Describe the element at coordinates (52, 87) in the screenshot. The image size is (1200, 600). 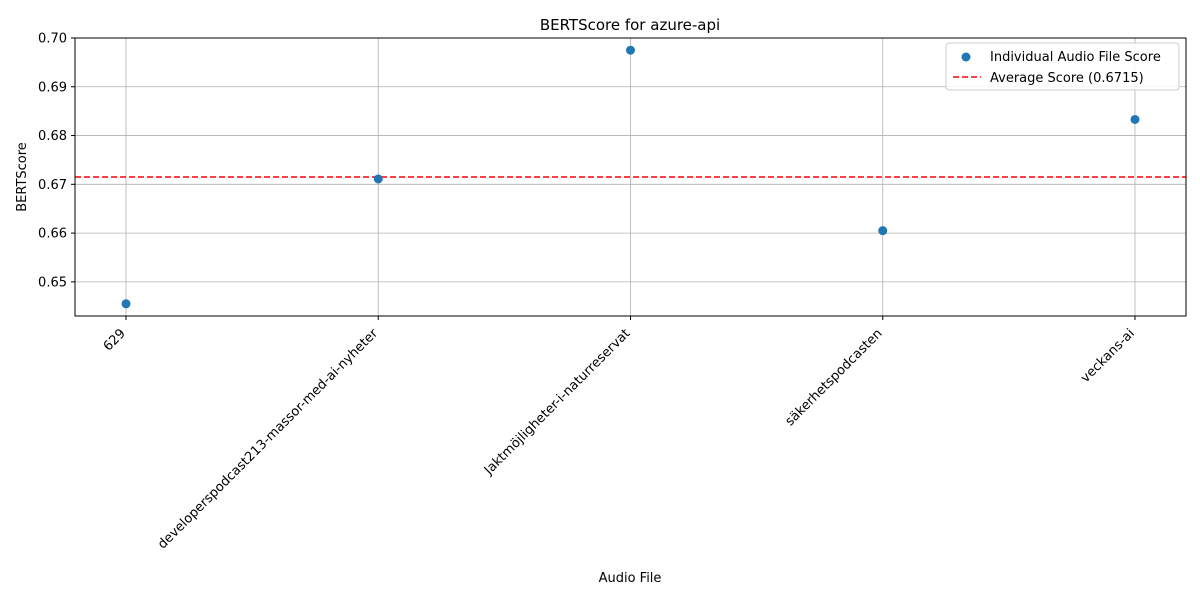
I see `y-tick-label: 0.69` at that location.